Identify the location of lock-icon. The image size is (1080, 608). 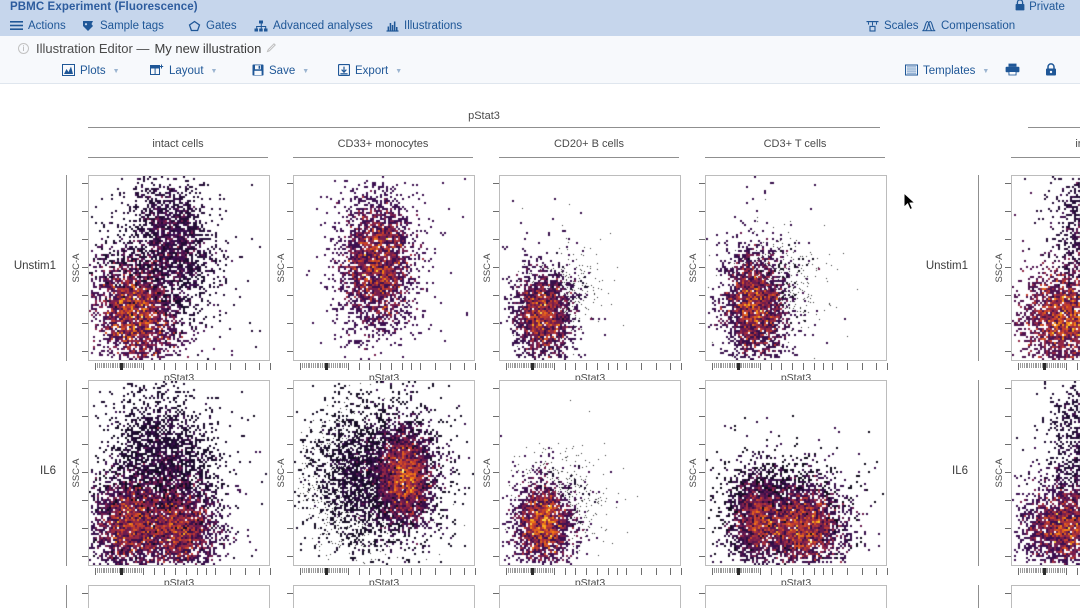
(1051, 71).